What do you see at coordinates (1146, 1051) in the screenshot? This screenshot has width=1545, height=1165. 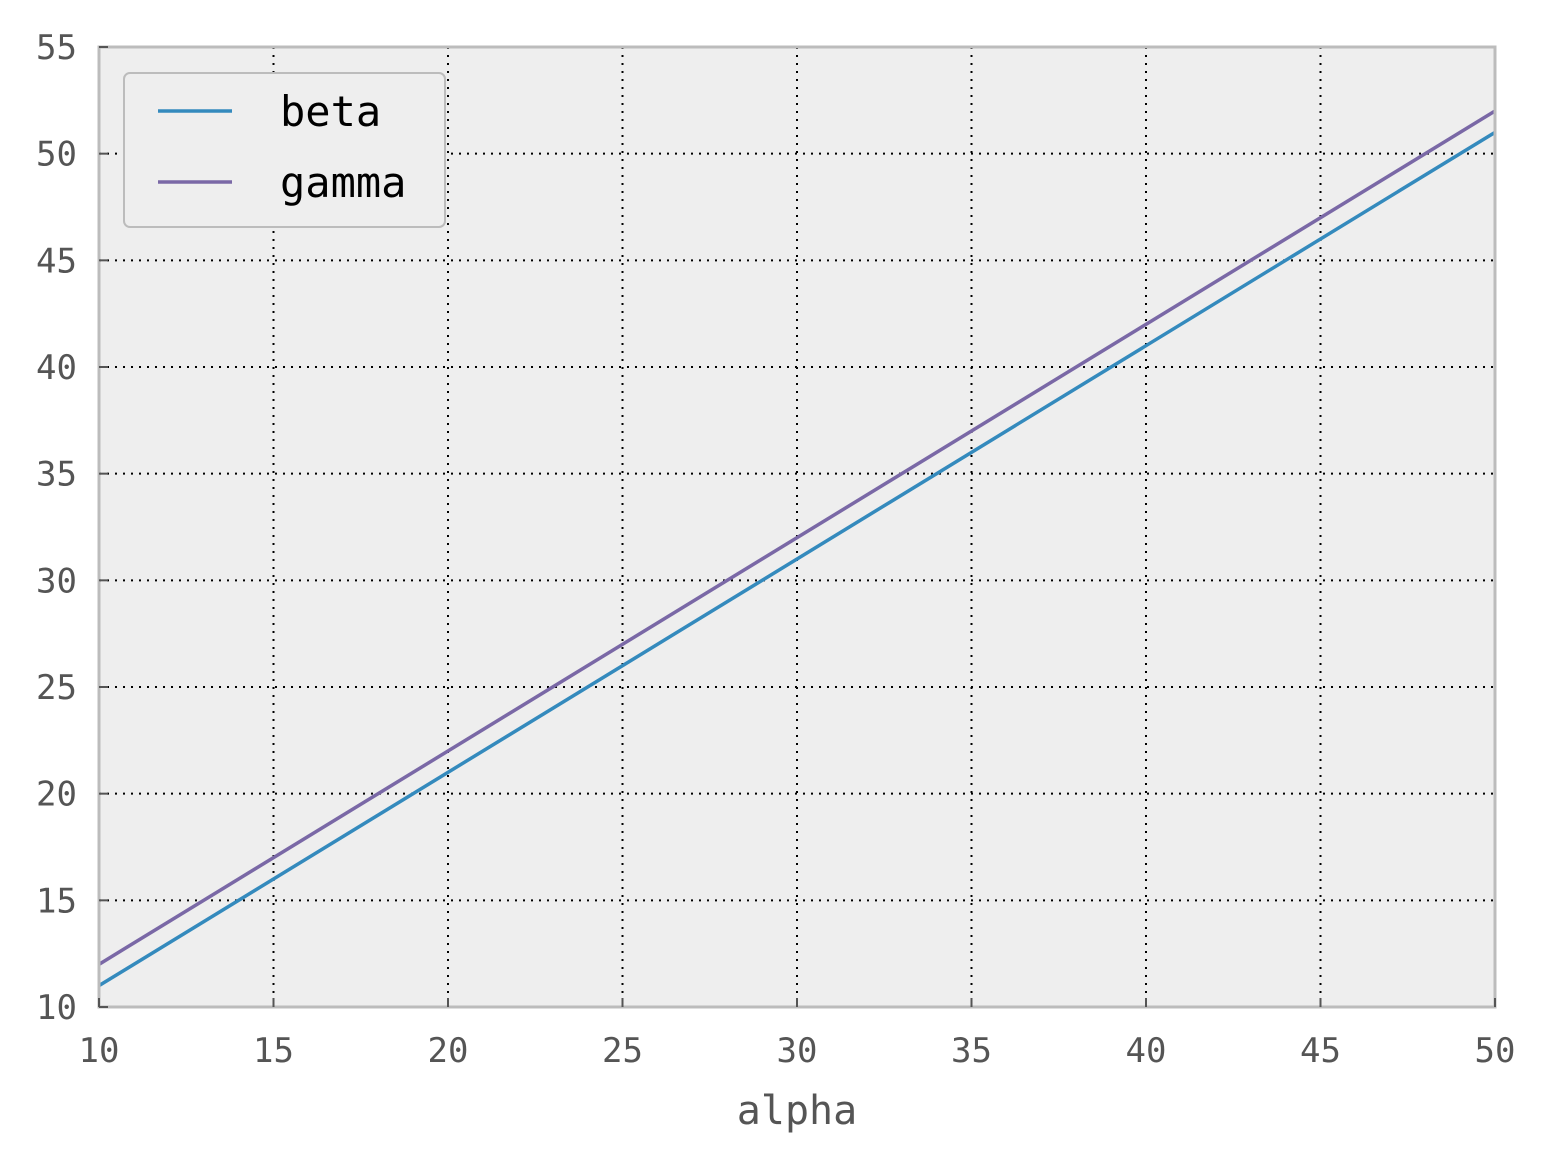 I see `x-tick-label: 40` at bounding box center [1146, 1051].